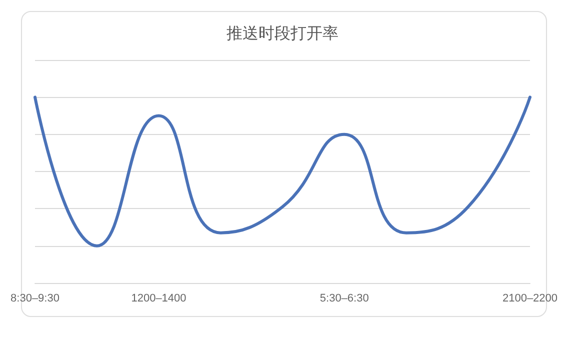 The width and height of the screenshot is (565, 337). I want to click on chart-title: 推送时段打开率, so click(282, 33).